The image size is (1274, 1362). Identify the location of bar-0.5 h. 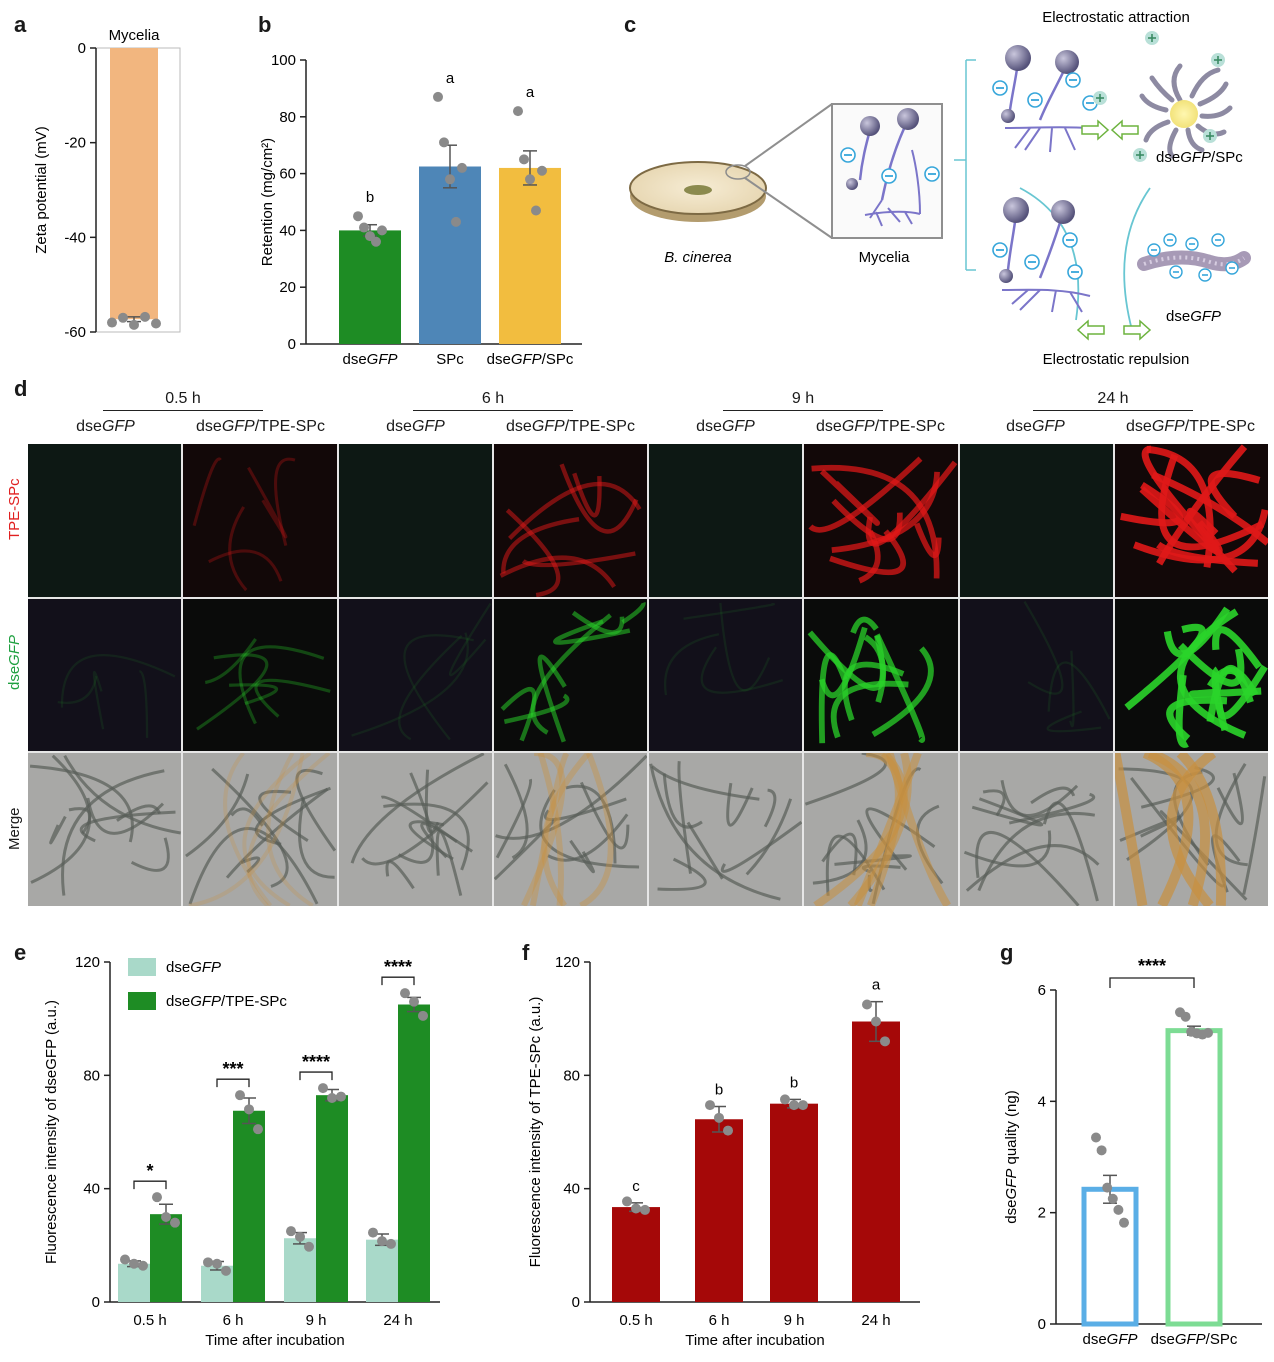
(636, 1254).